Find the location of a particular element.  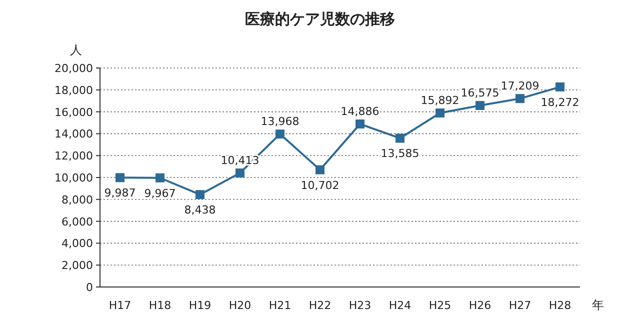

text: 16,575 is located at coordinates (480, 93).